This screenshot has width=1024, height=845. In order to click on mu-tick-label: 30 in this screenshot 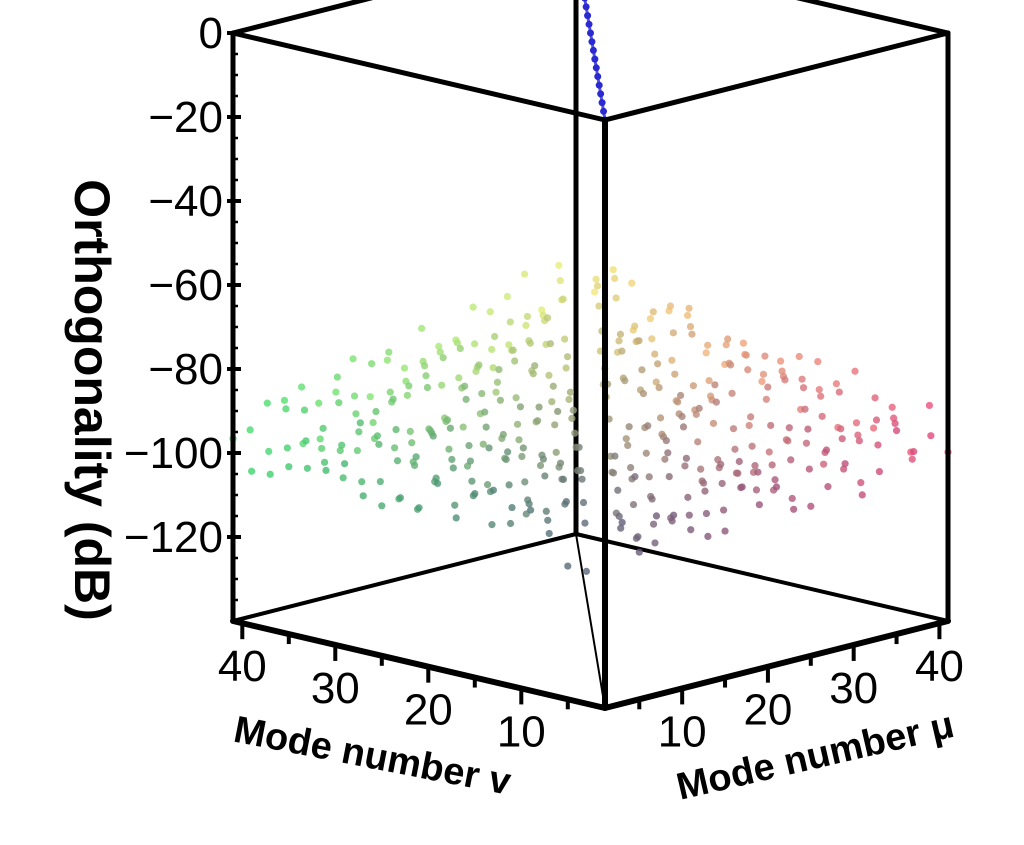, I will do `click(853, 688)`.